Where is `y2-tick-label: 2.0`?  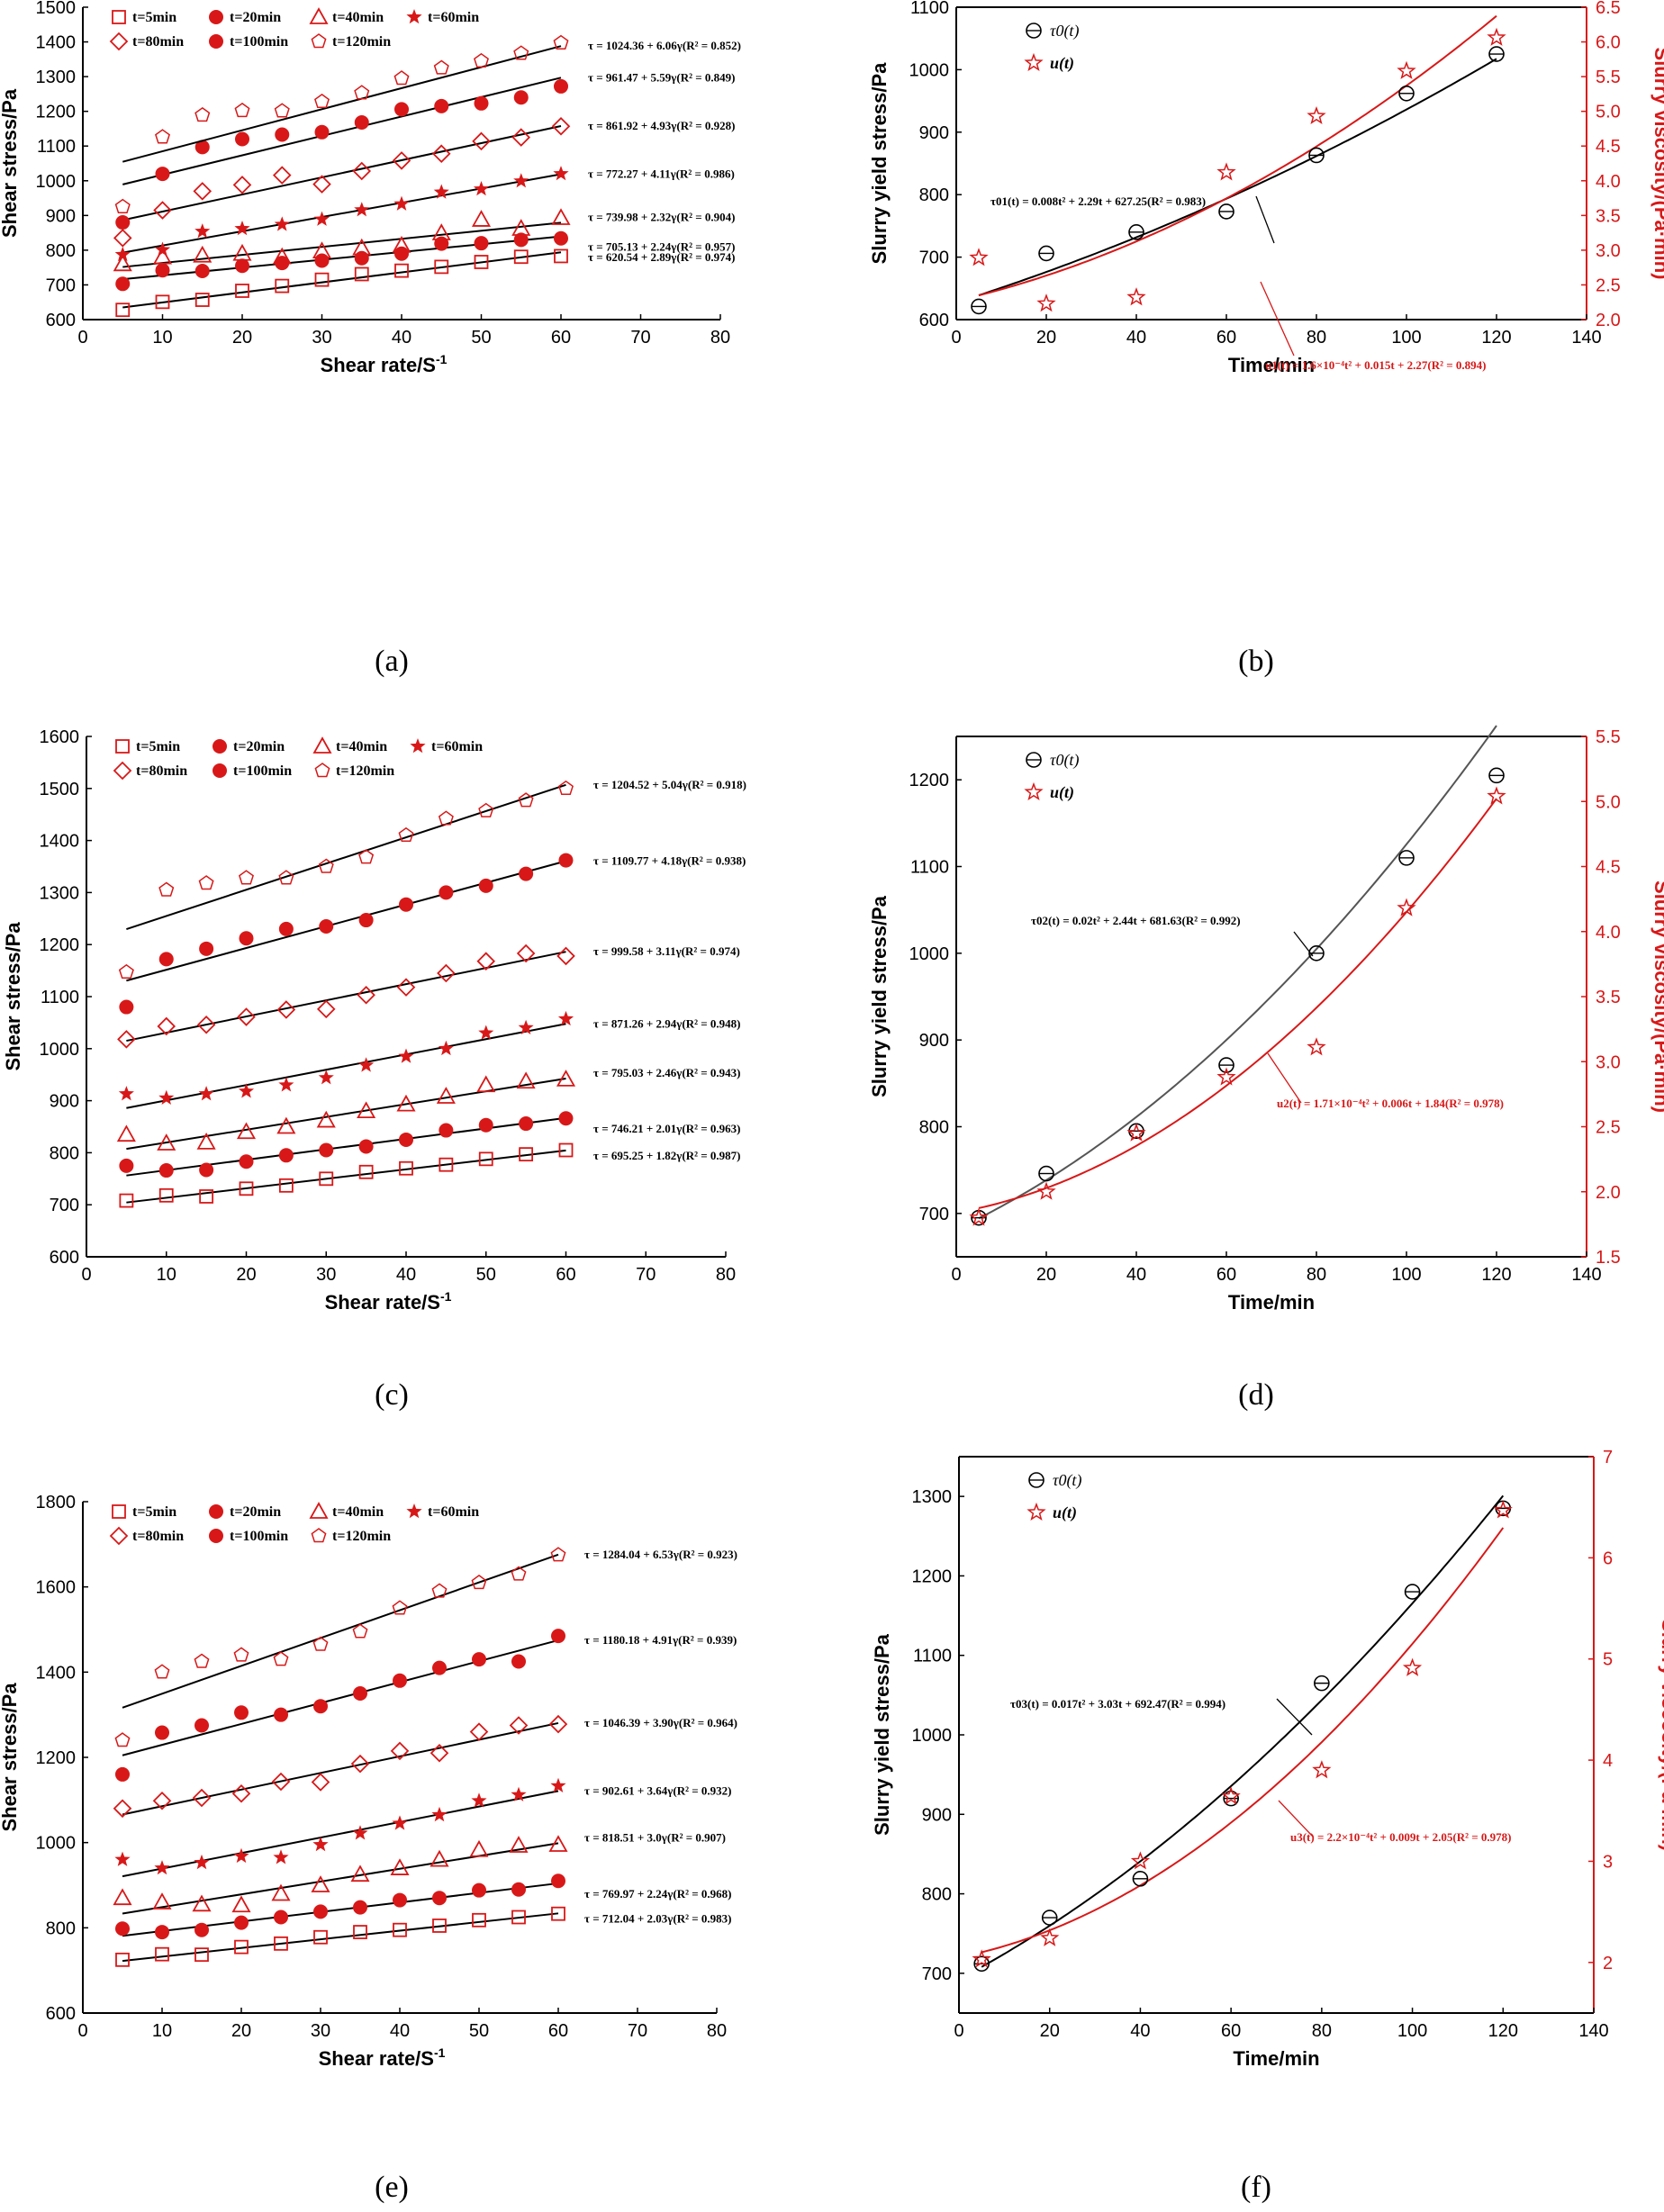 y2-tick-label: 2.0 is located at coordinates (1609, 320).